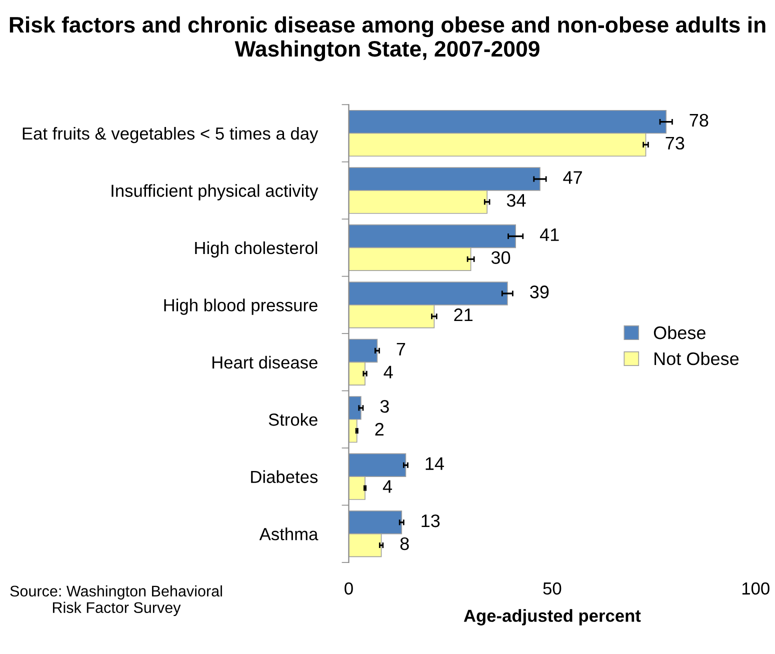  I want to click on data-label: 30, so click(500, 257).